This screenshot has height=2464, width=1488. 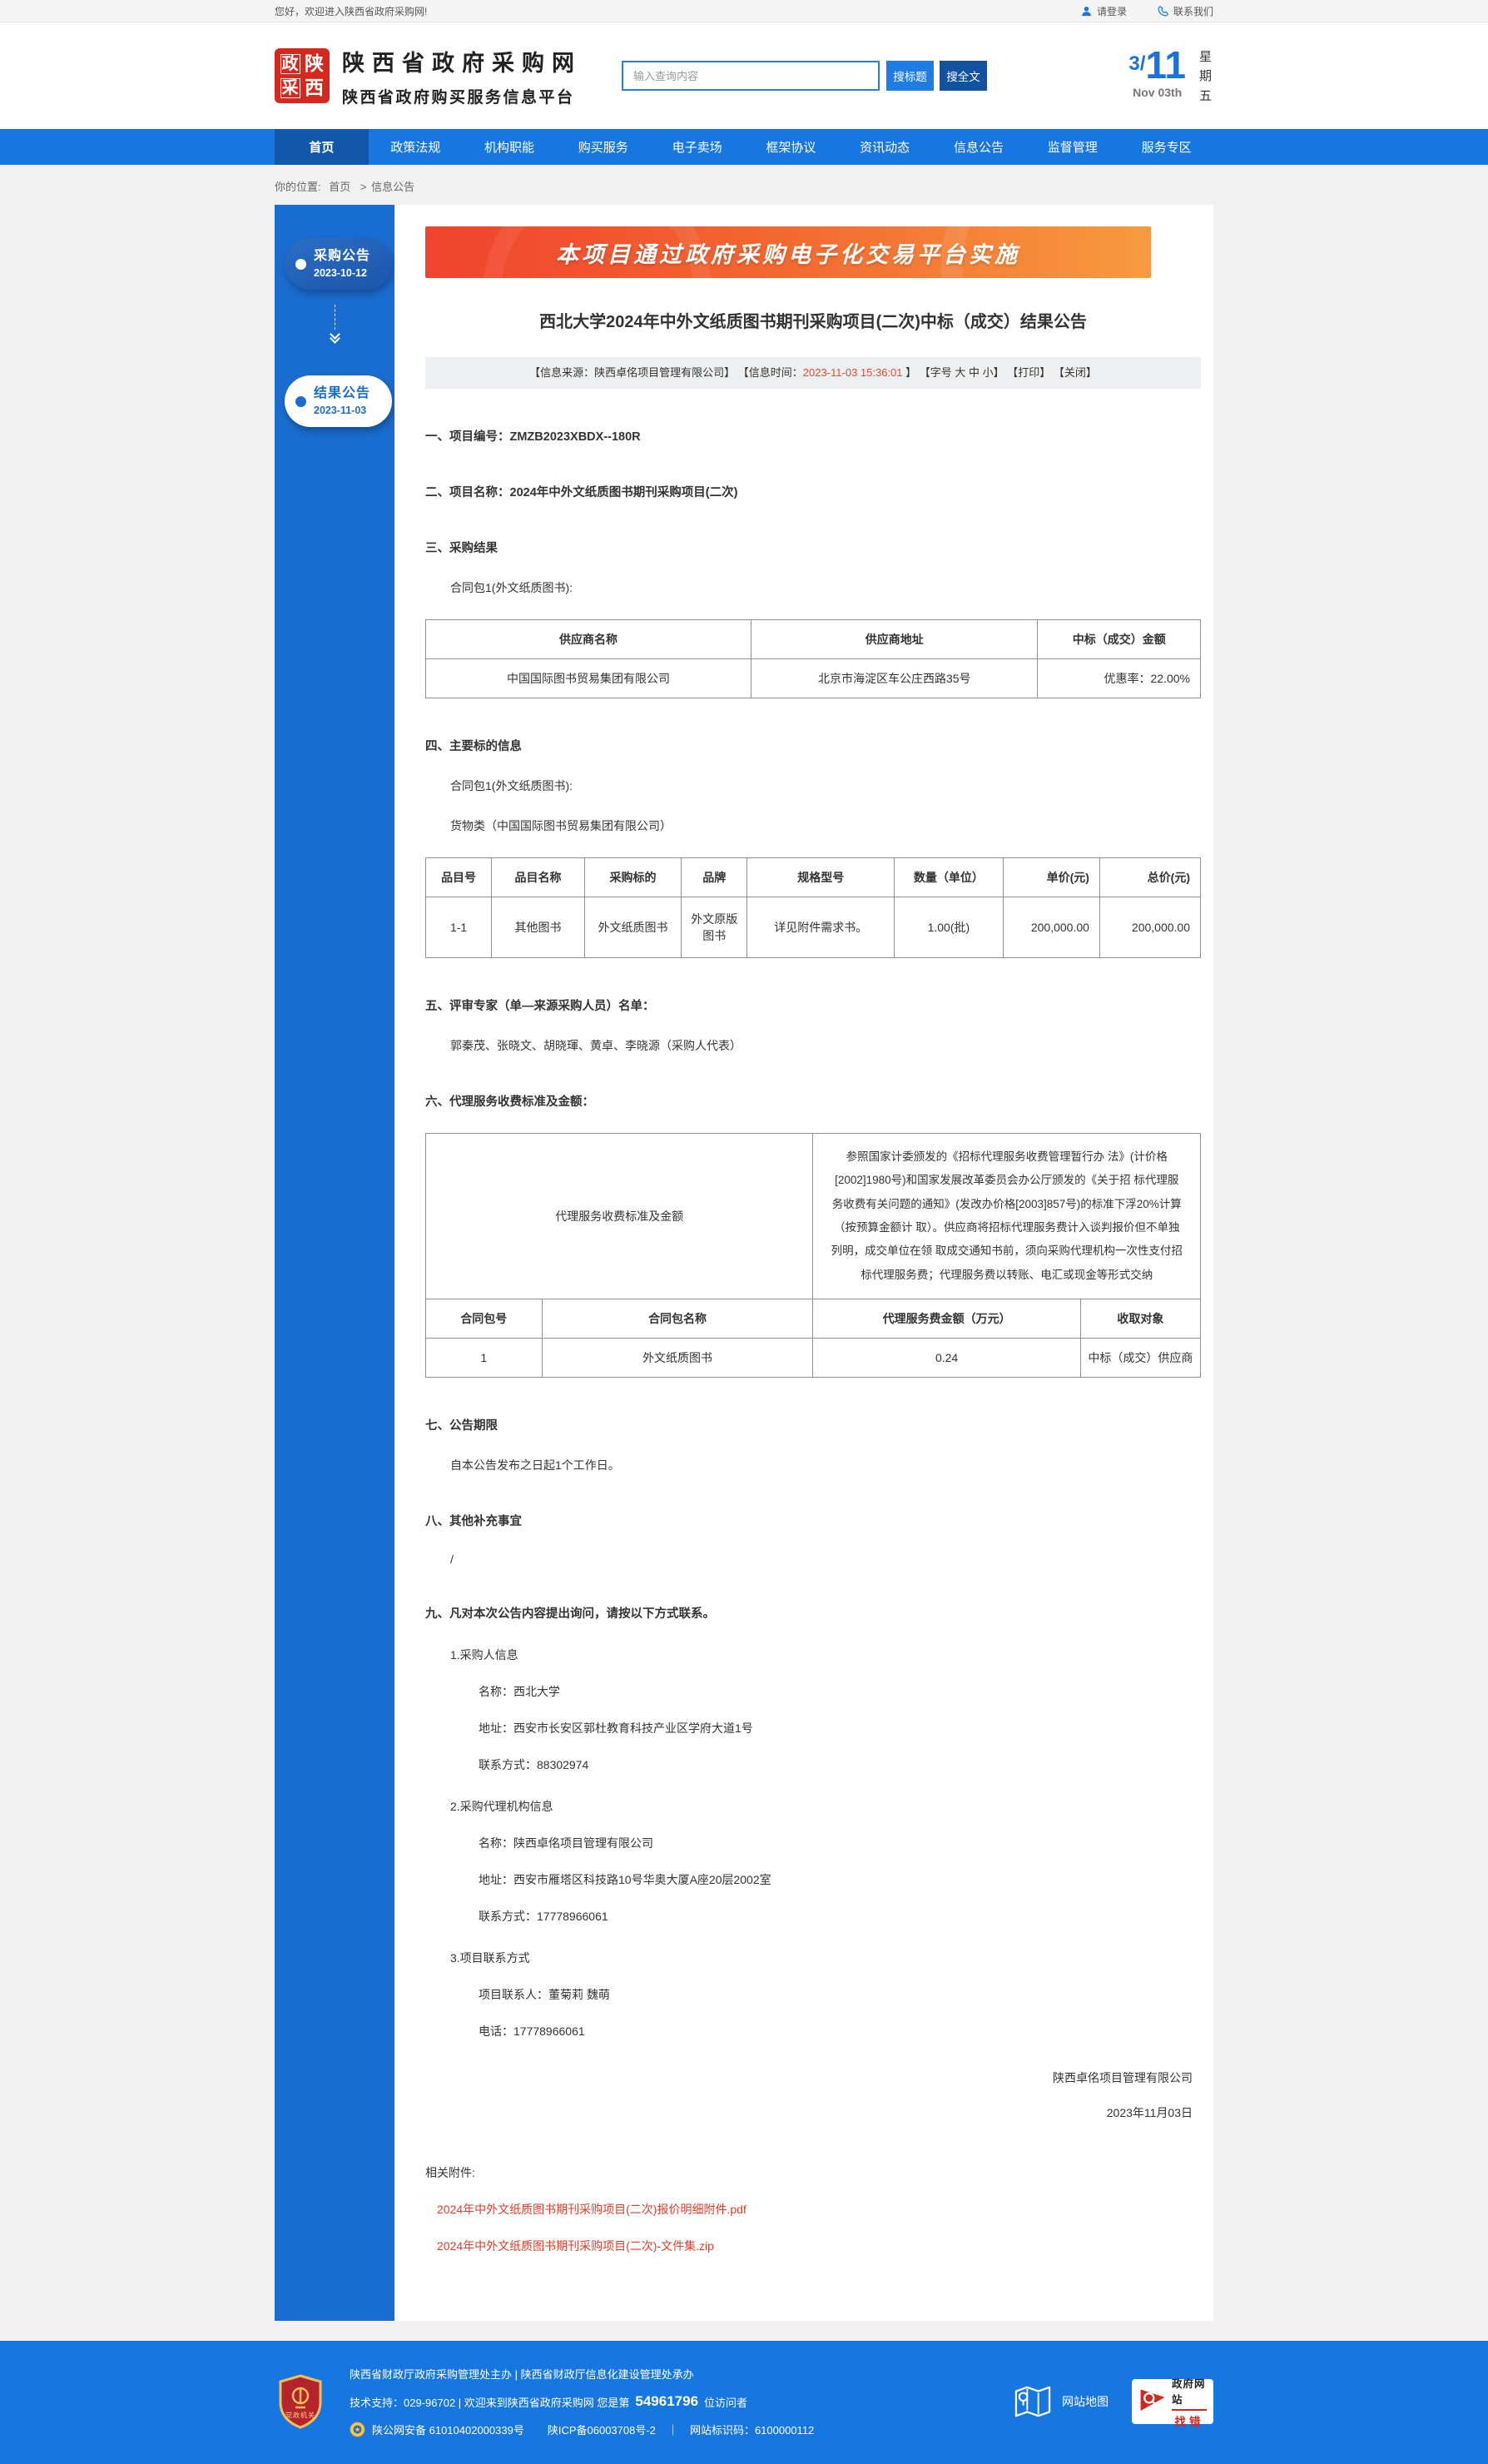 What do you see at coordinates (322, 147) in the screenshot?
I see `nav-item-home: 首页` at bounding box center [322, 147].